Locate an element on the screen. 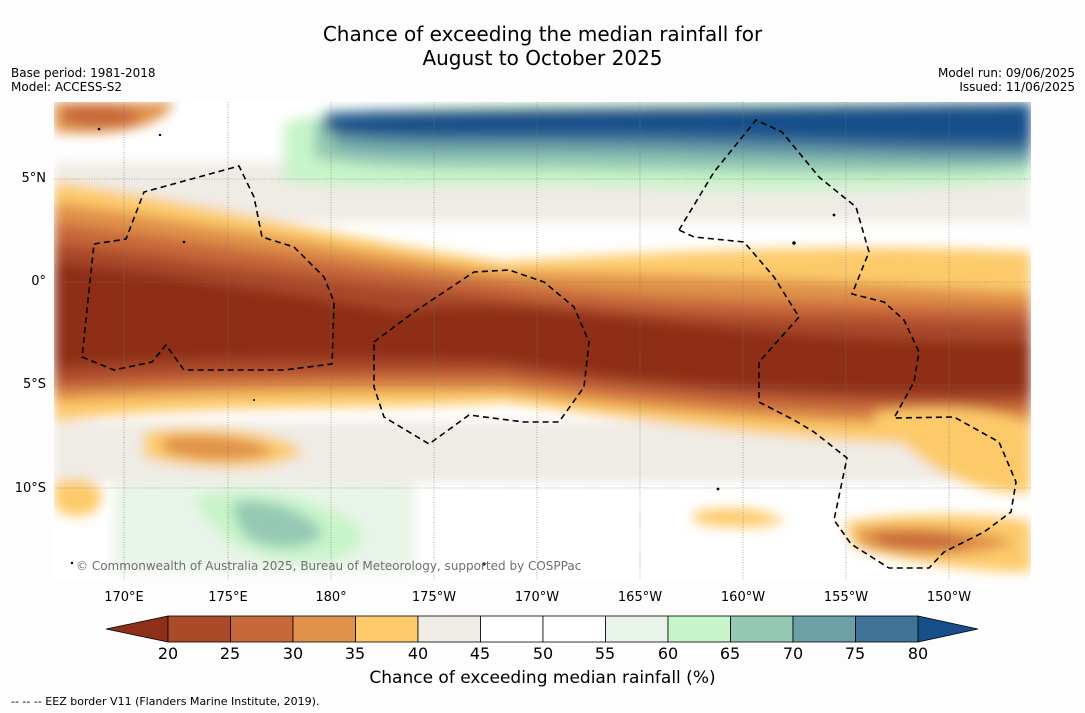  colorbar-tick: 45 is located at coordinates (480, 653).